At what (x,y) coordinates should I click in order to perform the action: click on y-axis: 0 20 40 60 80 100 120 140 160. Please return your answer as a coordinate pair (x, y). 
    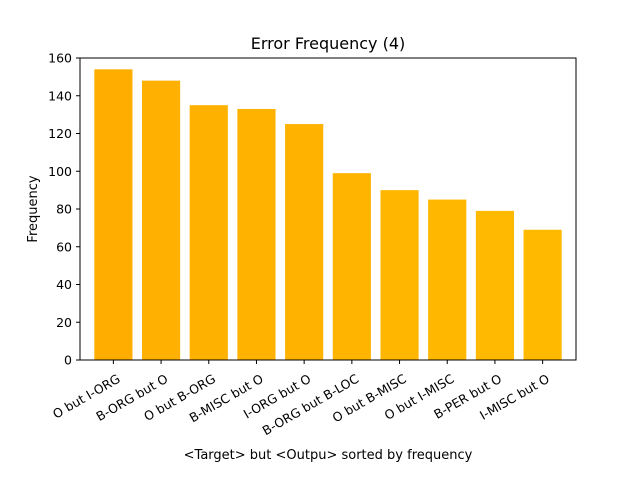
    Looking at the image, I should click on (64, 209).